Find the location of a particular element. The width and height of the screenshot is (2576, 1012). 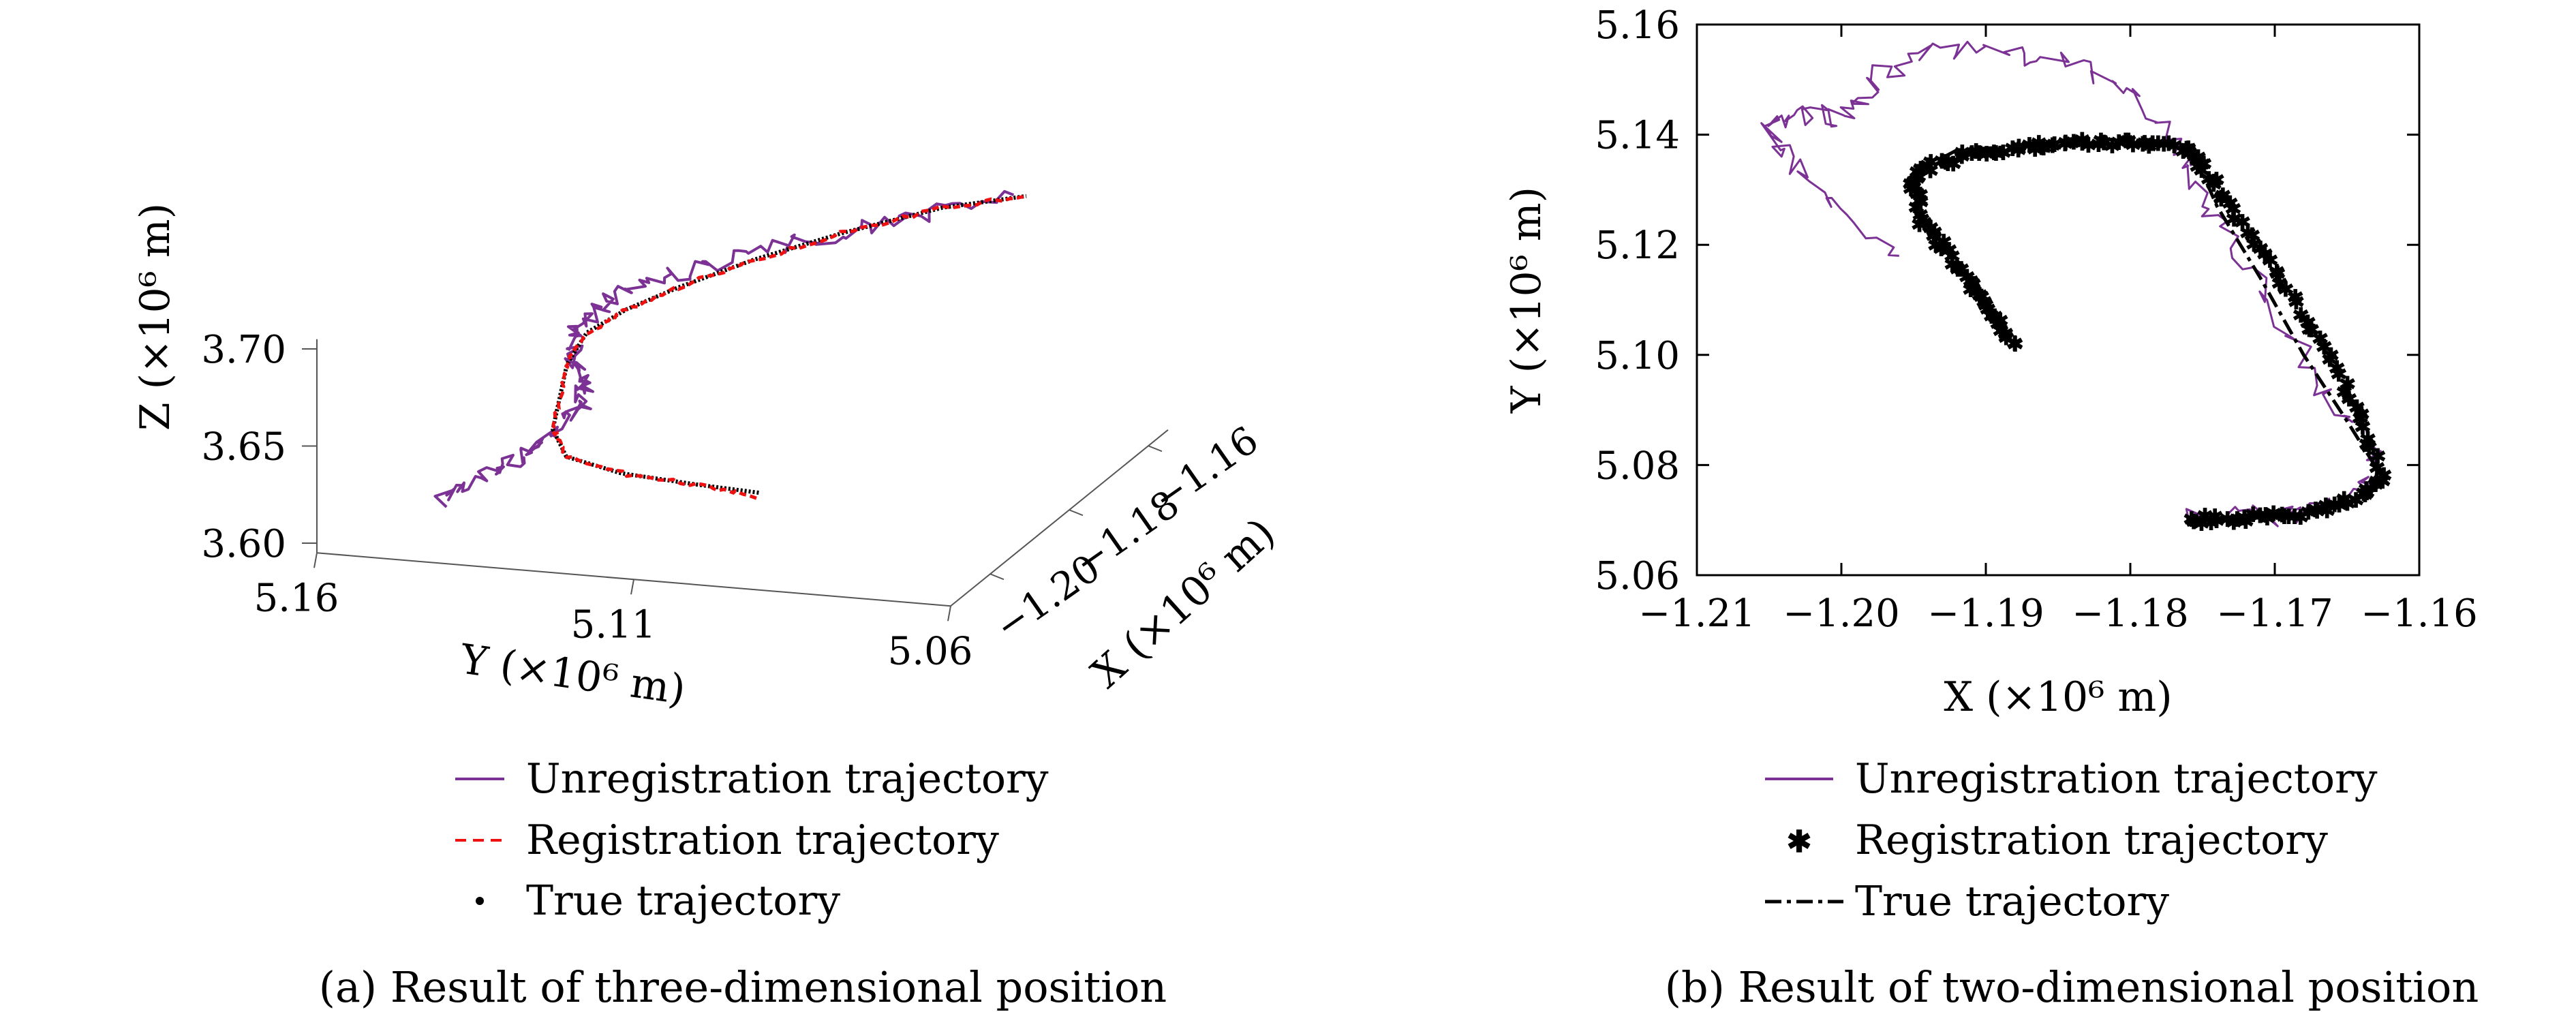

y-tick-label: 5.14 is located at coordinates (1638, 136).